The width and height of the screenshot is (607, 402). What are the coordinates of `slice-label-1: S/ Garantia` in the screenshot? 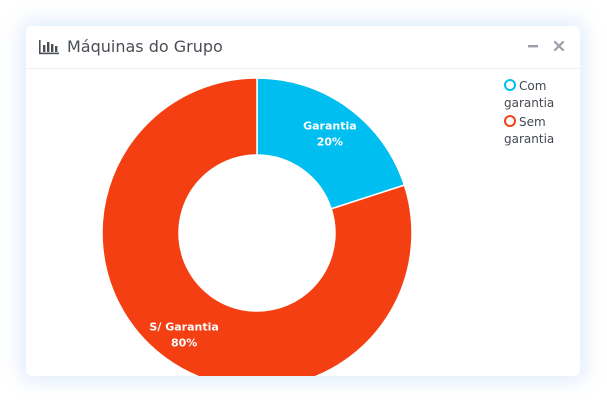 It's located at (183, 326).